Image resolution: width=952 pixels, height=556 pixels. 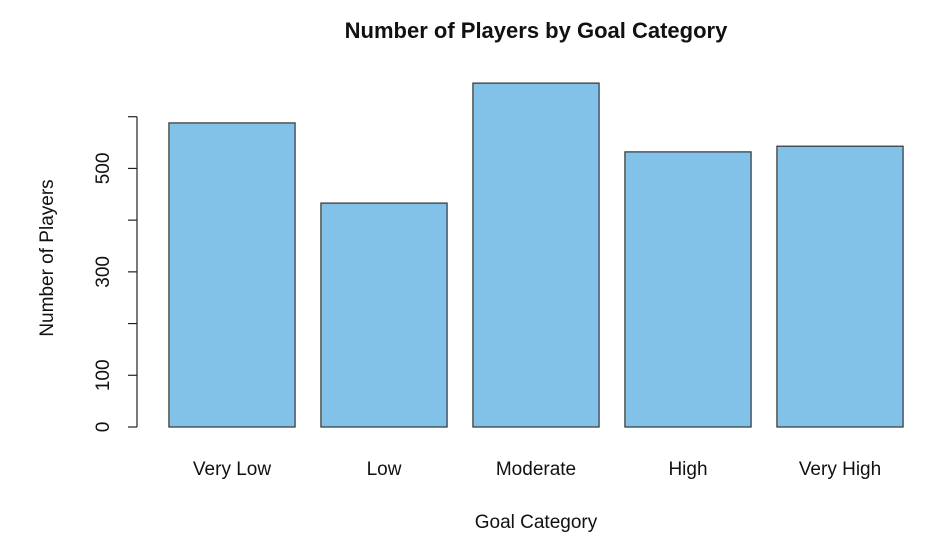 I want to click on x-axis-label: Goal Category, so click(x=536, y=522).